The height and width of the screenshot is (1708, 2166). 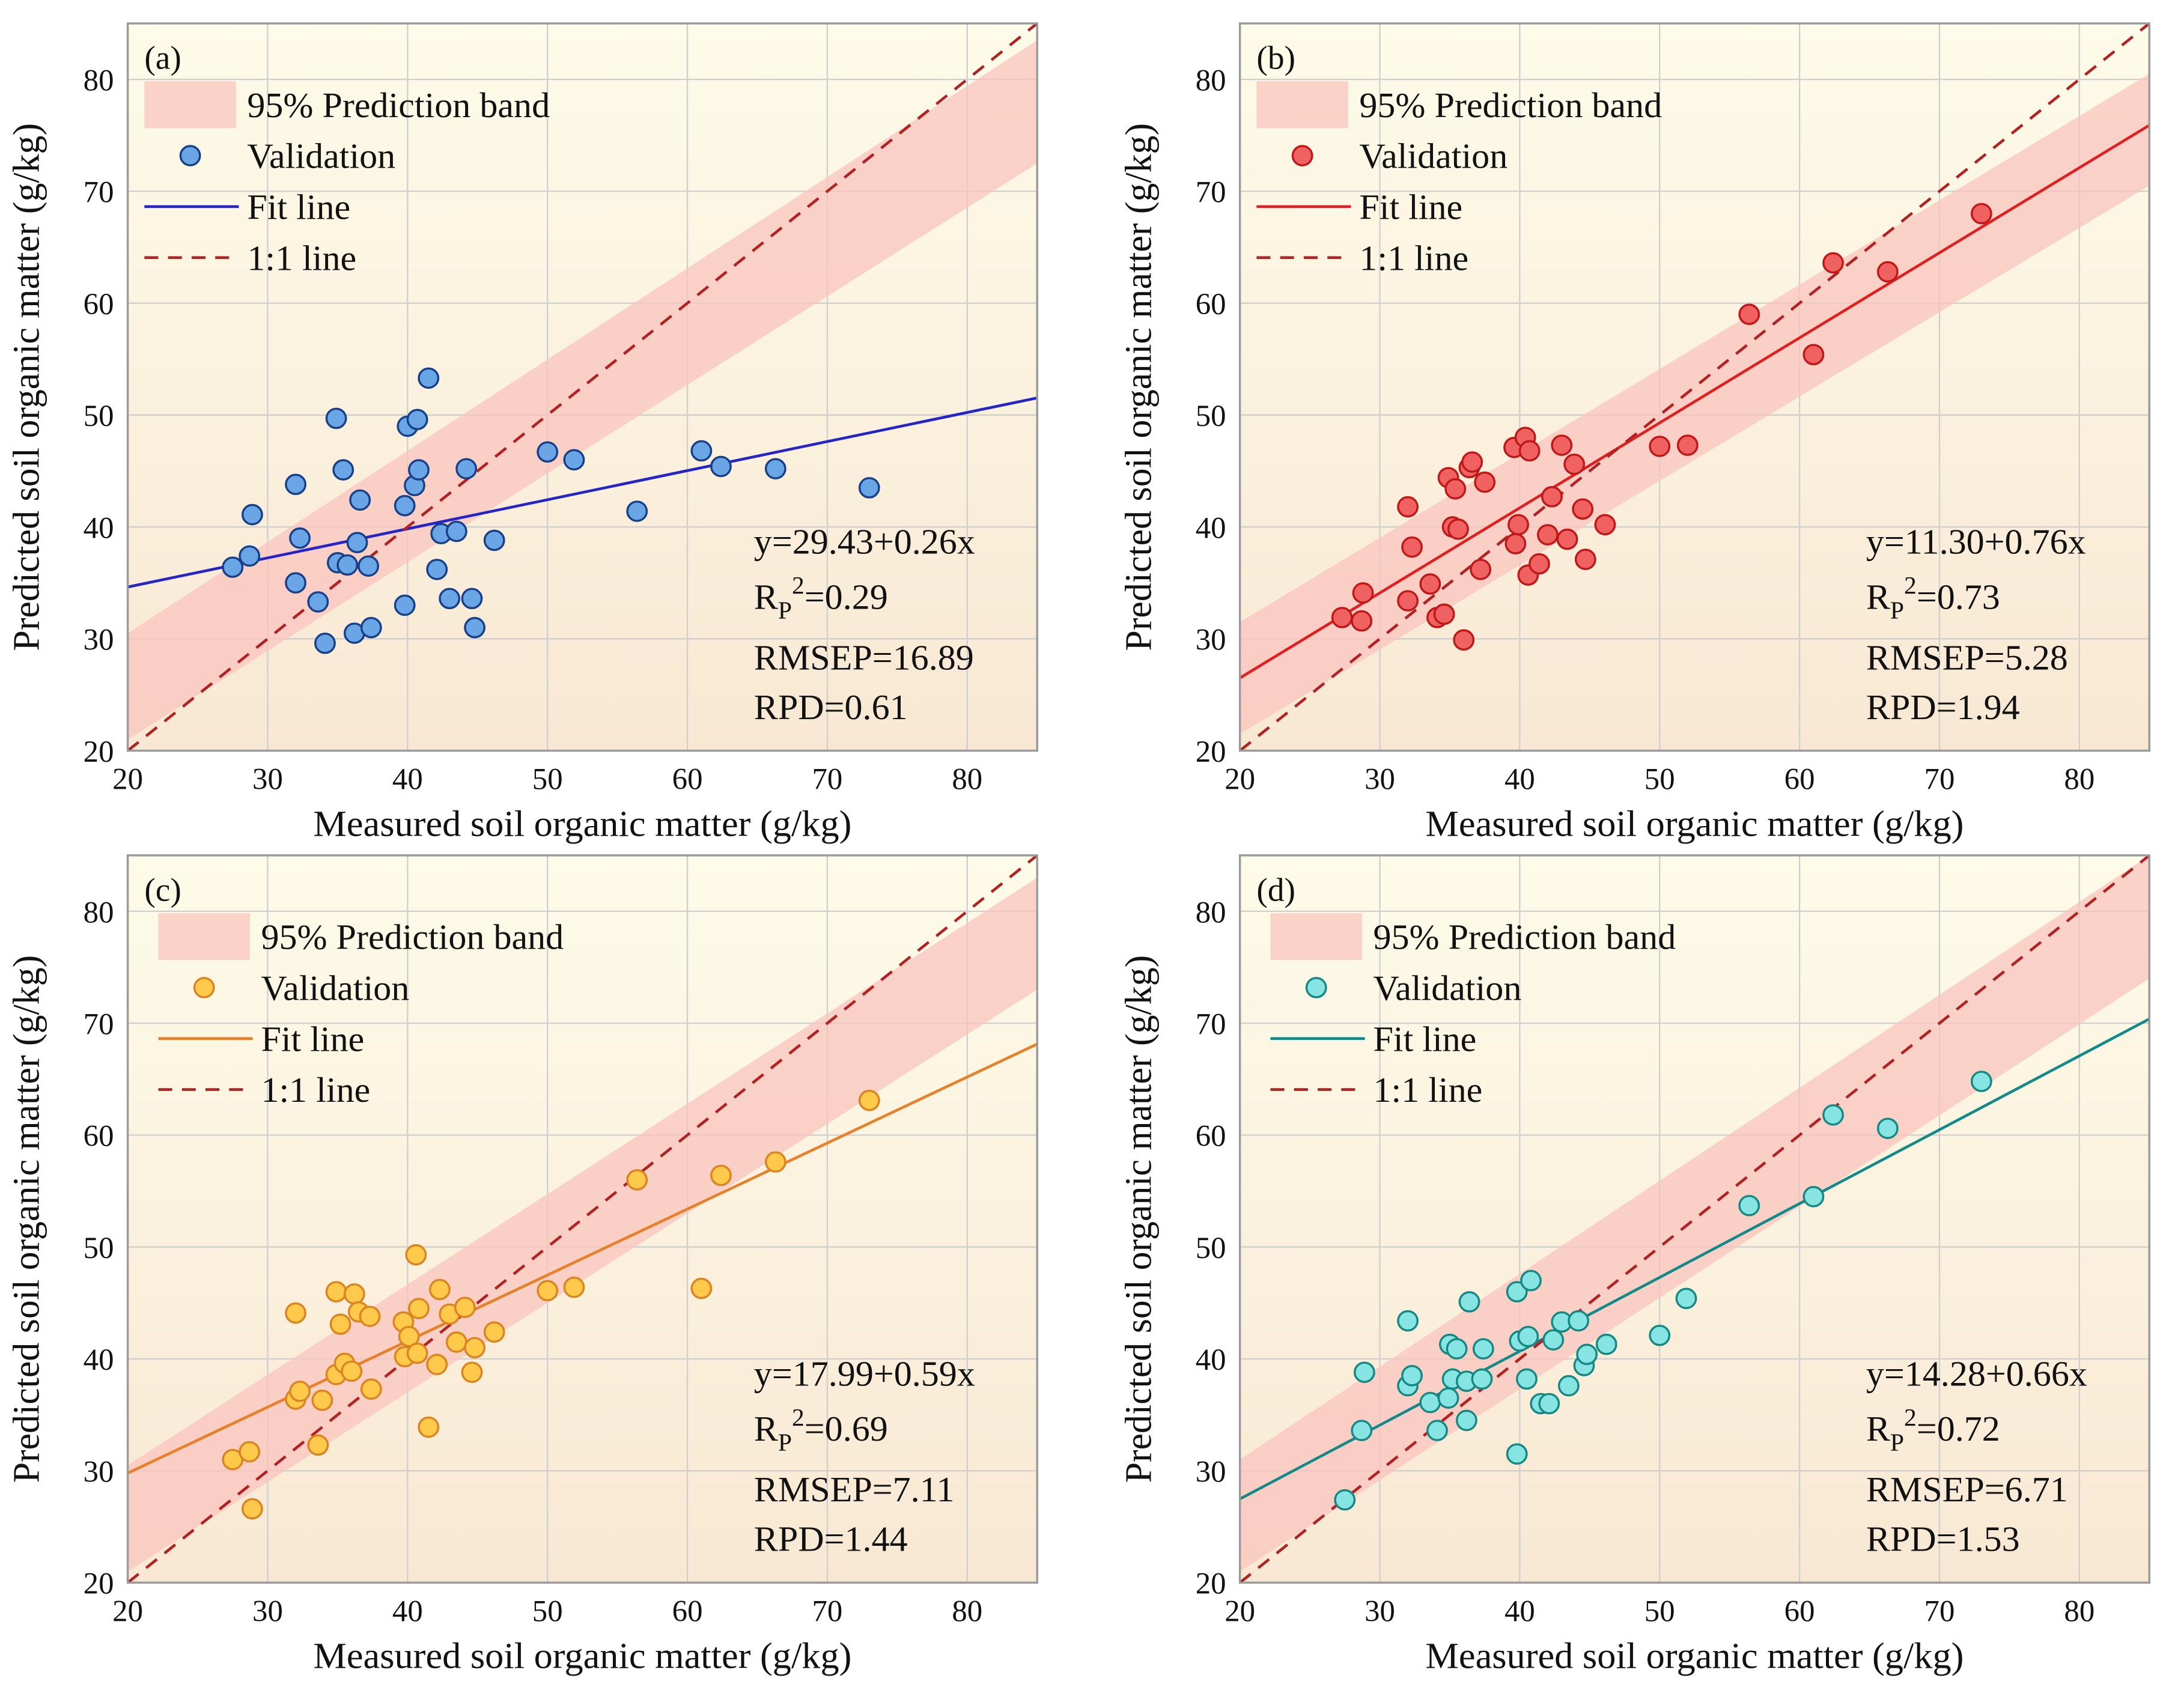 What do you see at coordinates (99, 1472) in the screenshot?
I see `y-tick-label: 30` at bounding box center [99, 1472].